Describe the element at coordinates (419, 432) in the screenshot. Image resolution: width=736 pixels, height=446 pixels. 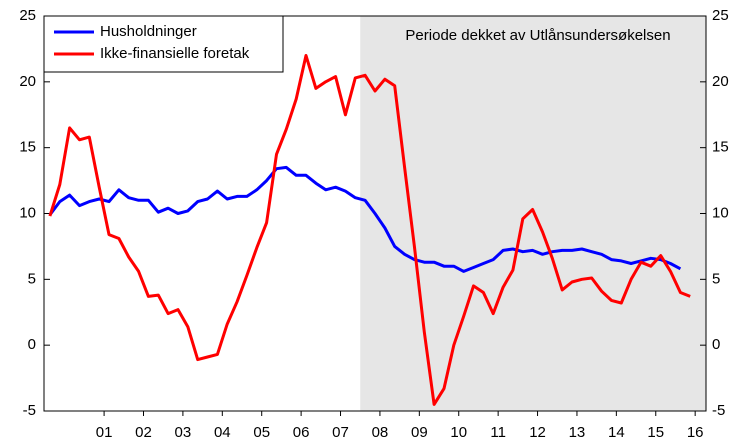
I see `x-tick-label: 09` at that location.